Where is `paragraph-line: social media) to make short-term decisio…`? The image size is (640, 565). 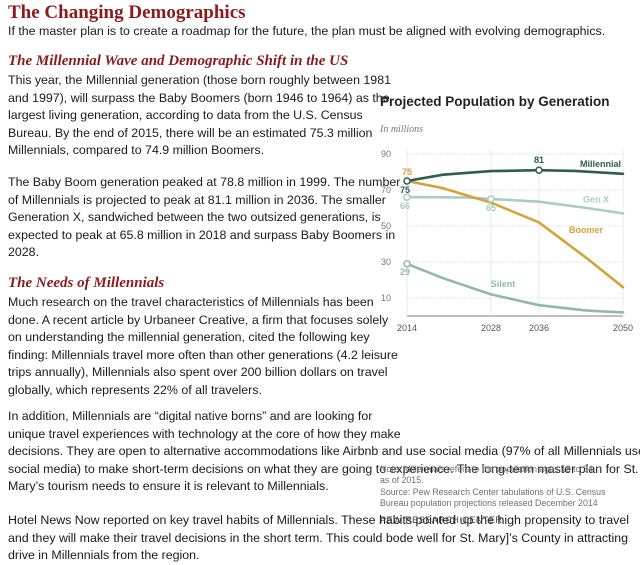
paragraph-line: social media) to make short-term decisio… is located at coordinates (323, 468).